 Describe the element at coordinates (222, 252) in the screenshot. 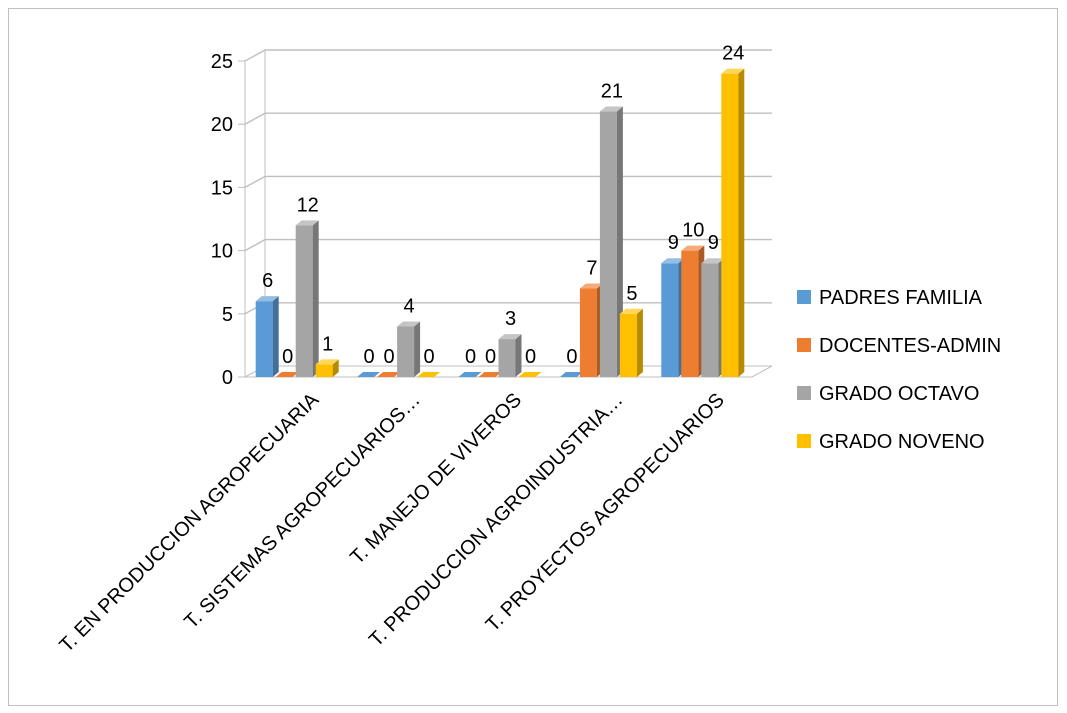

I see `y-tick-label: 10` at that location.